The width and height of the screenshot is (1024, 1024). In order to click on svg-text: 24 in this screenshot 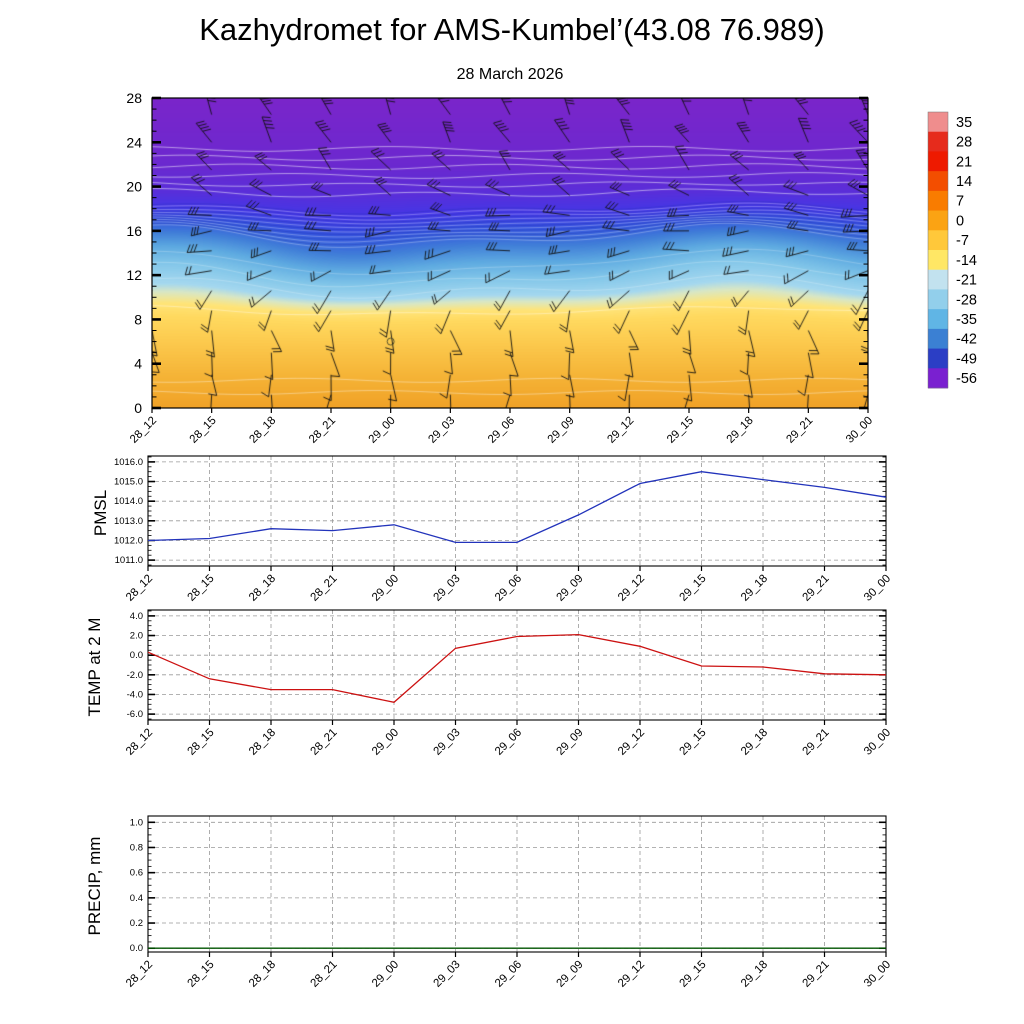, I will do `click(134, 142)`.